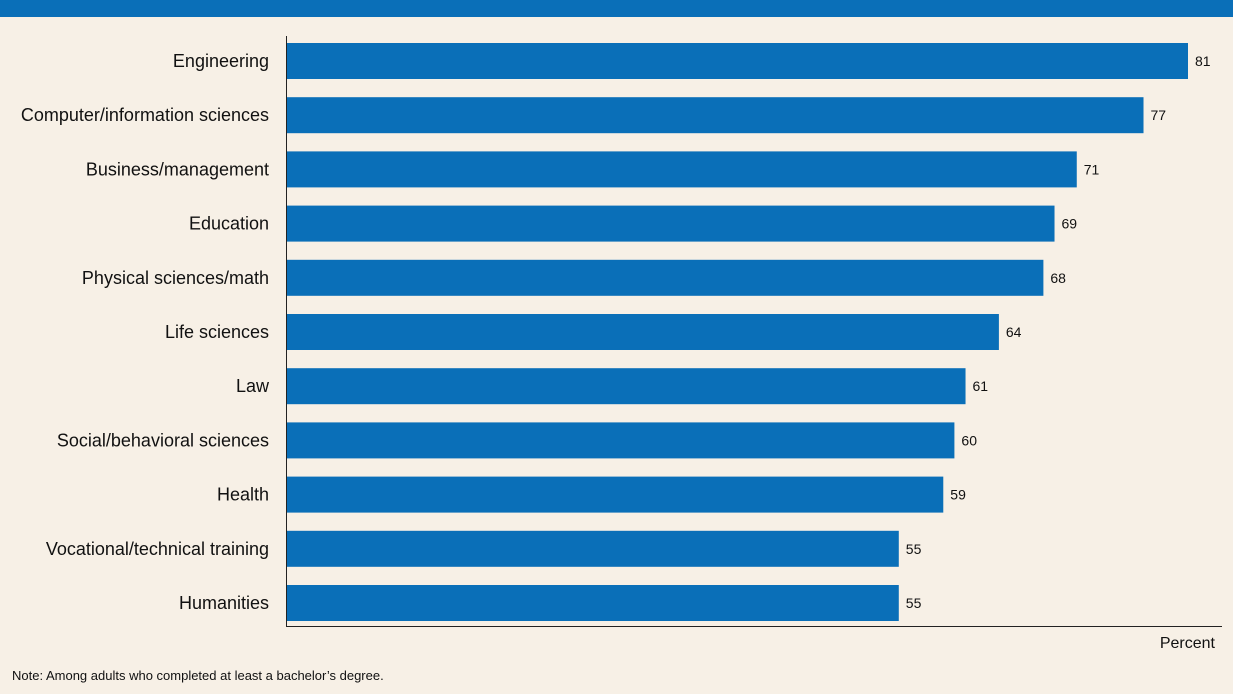  What do you see at coordinates (221, 61) in the screenshot?
I see `category-label-0: Engineering` at bounding box center [221, 61].